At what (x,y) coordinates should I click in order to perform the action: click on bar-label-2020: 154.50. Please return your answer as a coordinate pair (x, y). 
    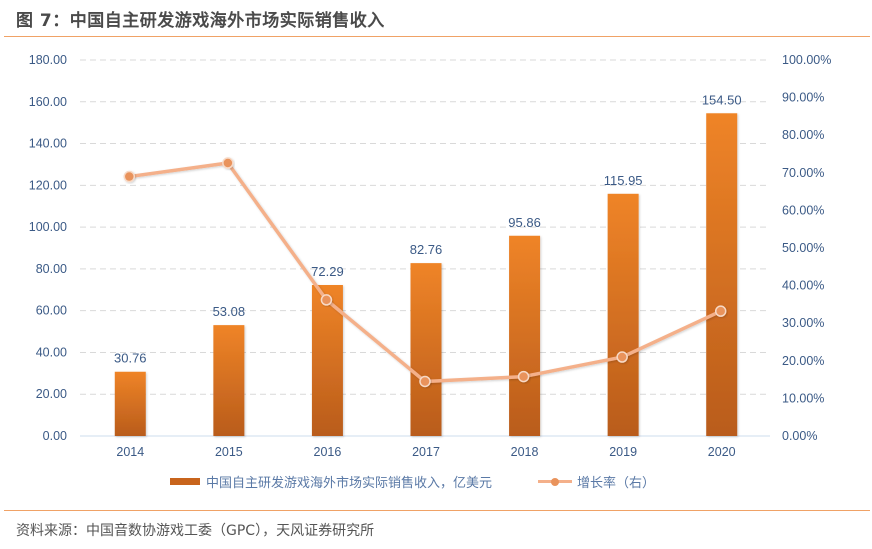
    Looking at the image, I should click on (722, 99).